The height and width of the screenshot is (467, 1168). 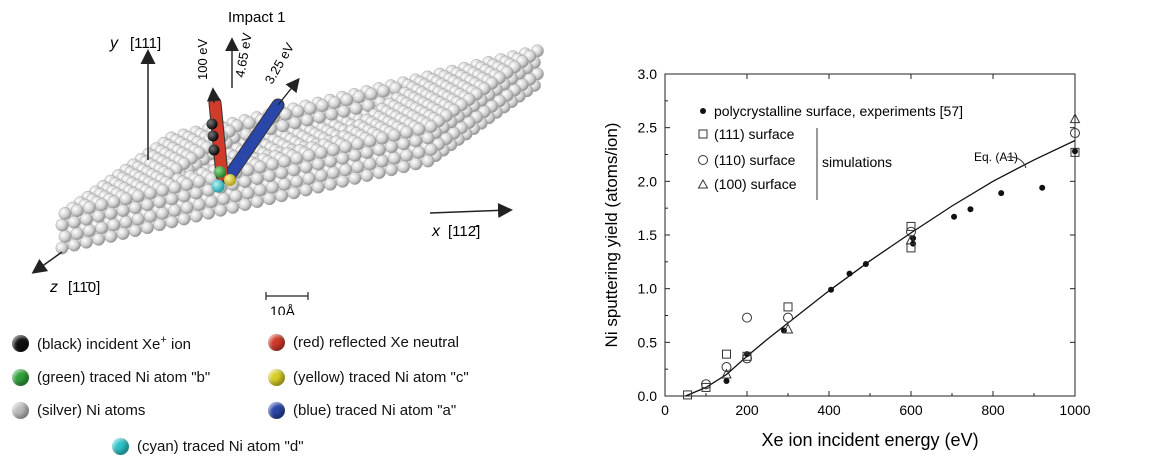 What do you see at coordinates (829, 410) in the screenshot?
I see `x-tick-label: 400` at bounding box center [829, 410].